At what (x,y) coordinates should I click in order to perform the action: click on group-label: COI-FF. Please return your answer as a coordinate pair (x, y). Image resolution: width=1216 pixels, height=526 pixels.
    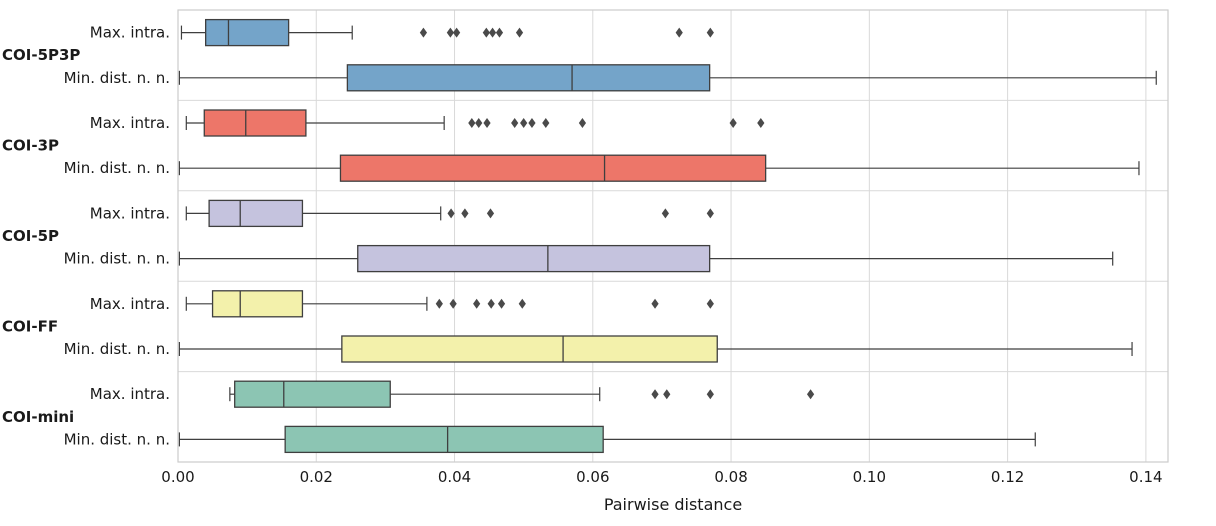
    Looking at the image, I should click on (30, 326).